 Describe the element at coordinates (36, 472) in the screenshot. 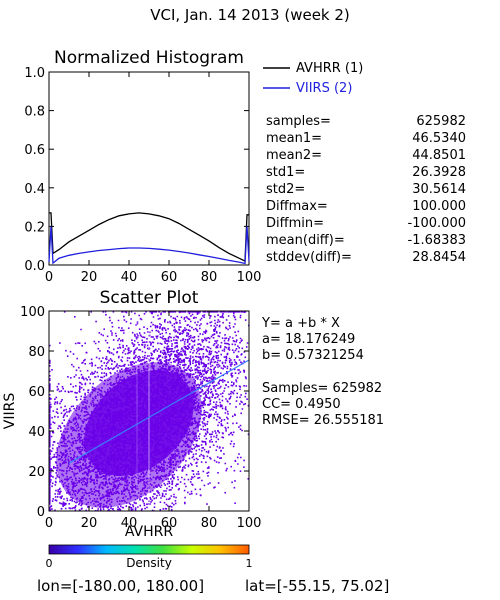

I see `y-tick-label: 20` at that location.